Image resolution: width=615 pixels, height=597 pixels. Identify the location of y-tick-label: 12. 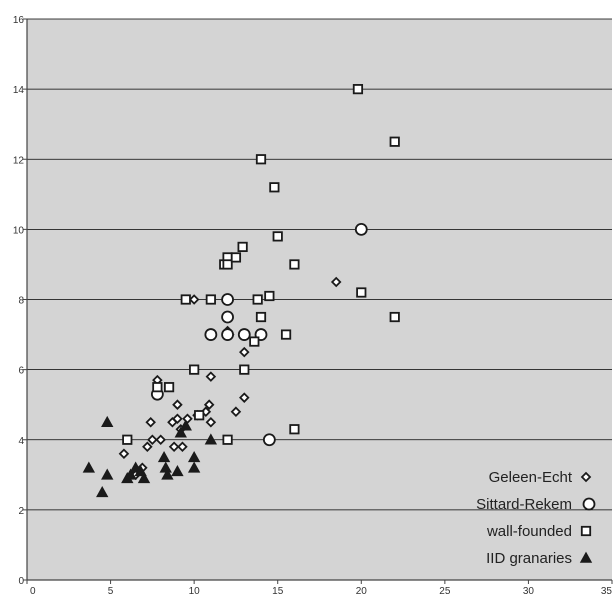
(19, 160).